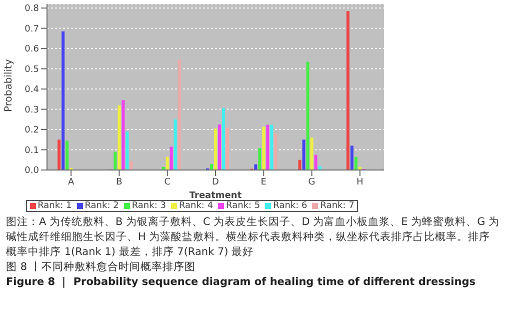 The width and height of the screenshot is (506, 326). What do you see at coordinates (241, 282) in the screenshot?
I see `caption: Figure 8 ｜ Probability sequence diagram of healing time of different dressings` at bounding box center [241, 282].